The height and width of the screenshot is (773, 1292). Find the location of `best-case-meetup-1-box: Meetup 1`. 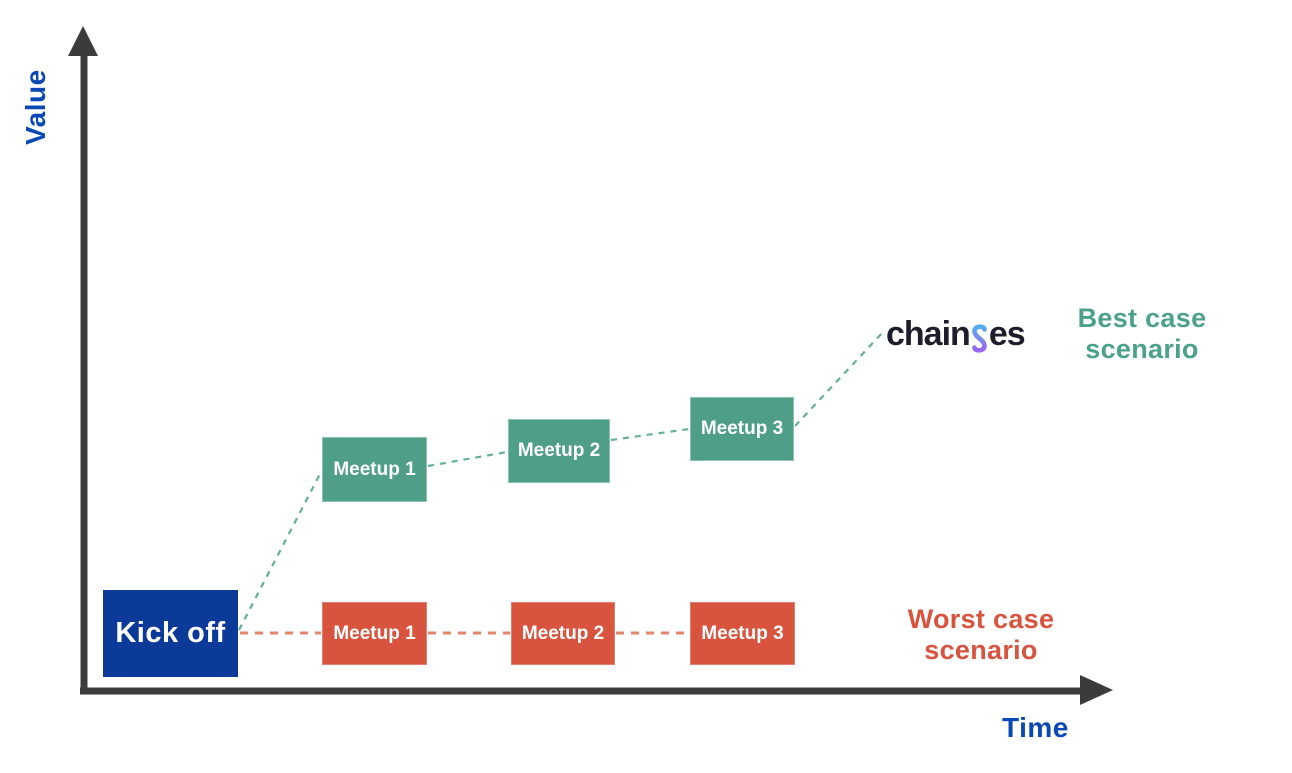

best-case-meetup-1-box: Meetup 1 is located at coordinates (374, 469).